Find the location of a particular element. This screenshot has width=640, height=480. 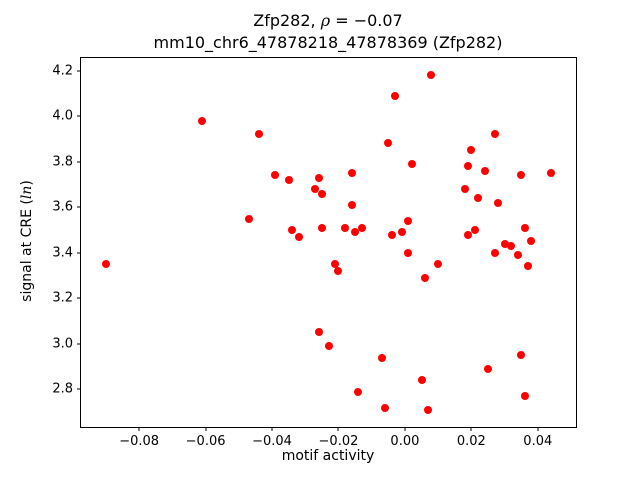

x-tick-label: −0.04 is located at coordinates (272, 441).